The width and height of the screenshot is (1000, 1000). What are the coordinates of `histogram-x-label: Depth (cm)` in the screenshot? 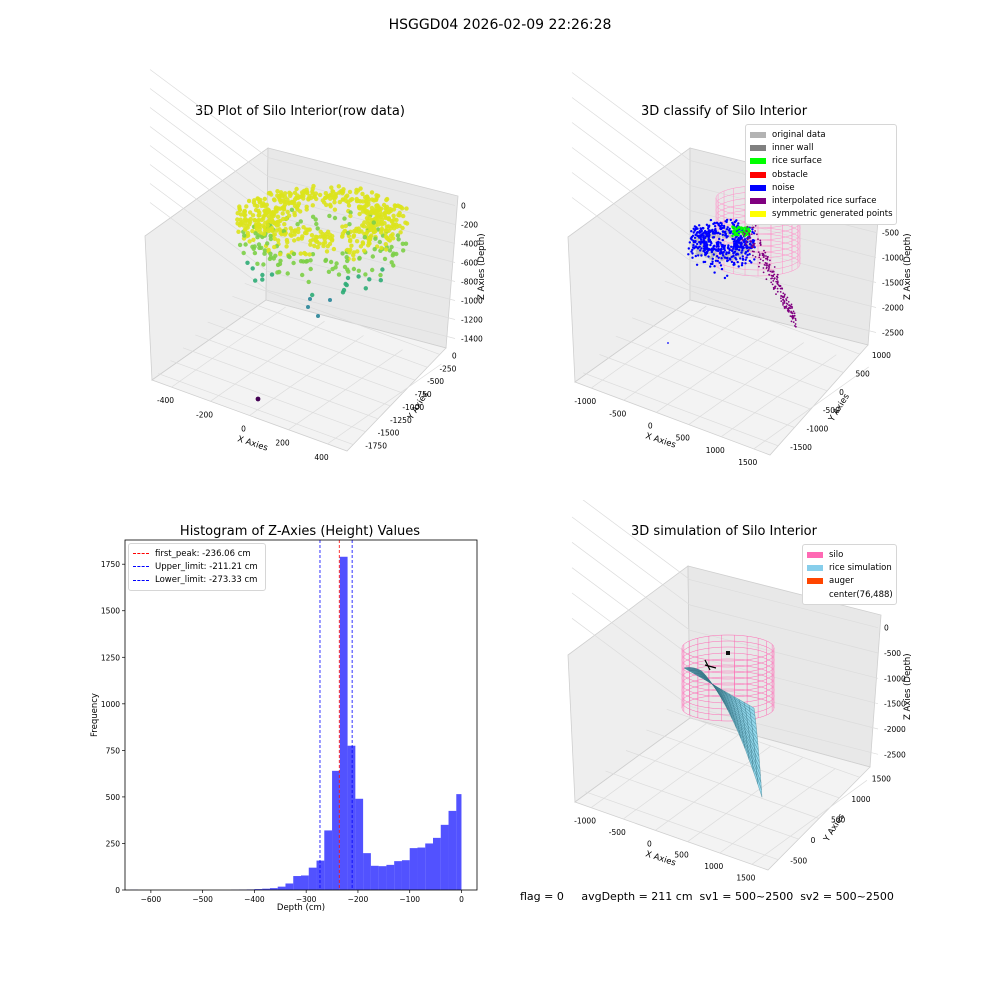 It's located at (301, 908).